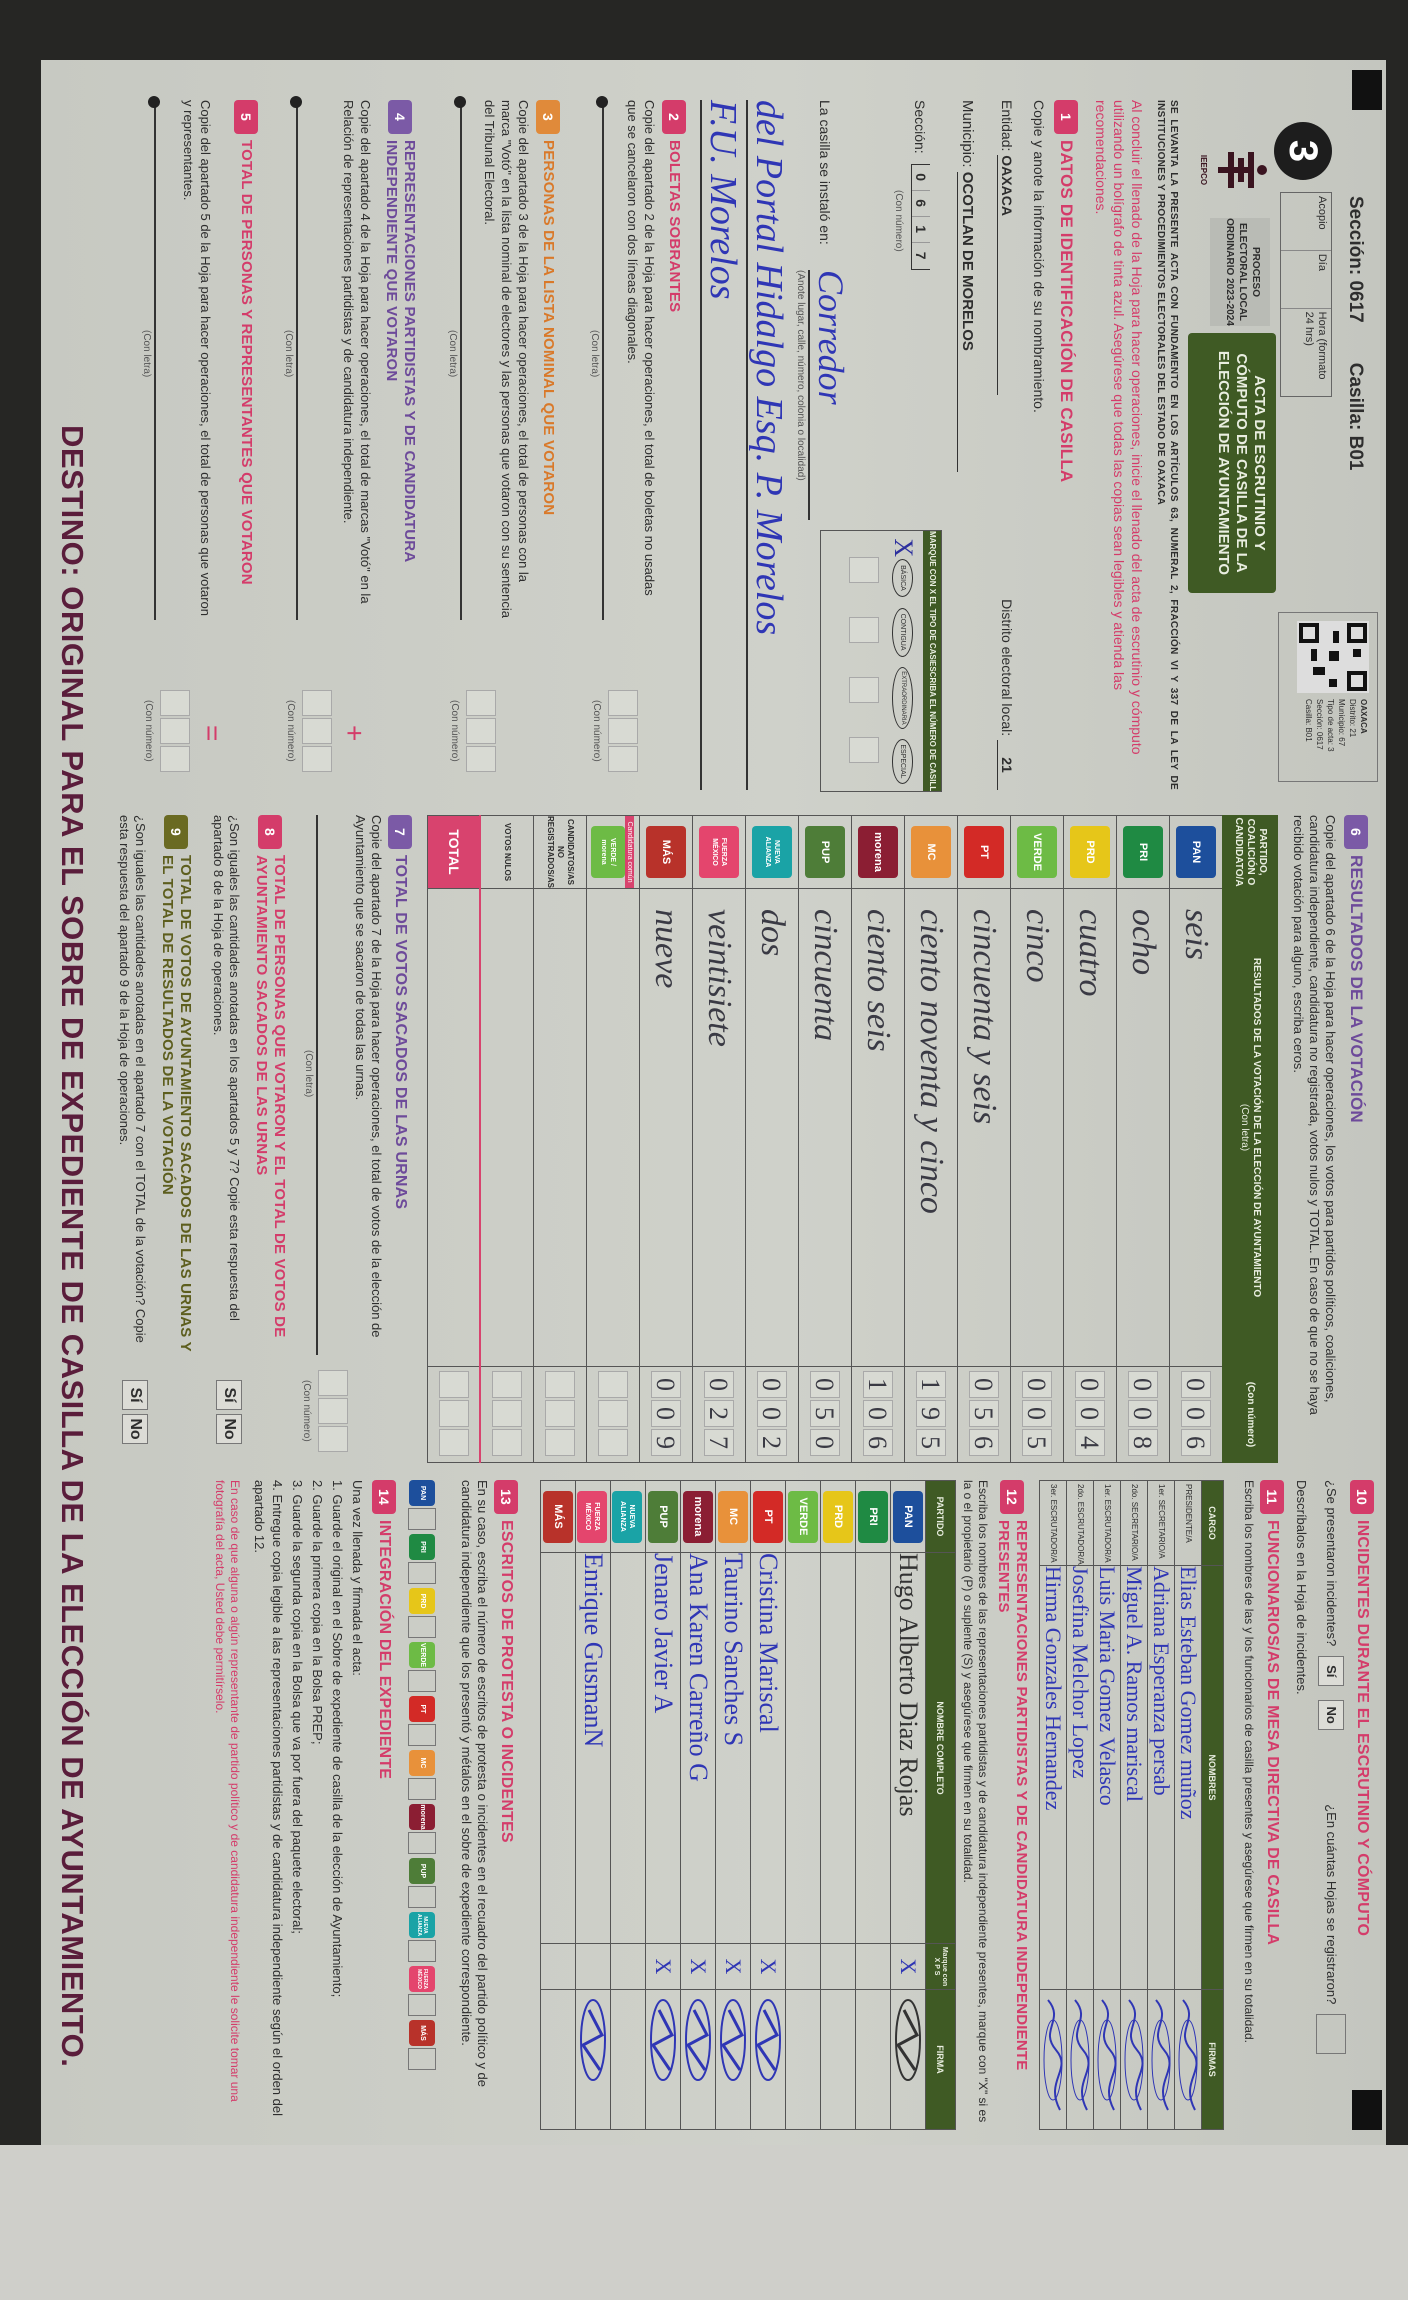  What do you see at coordinates (825, 975) in the screenshot?
I see `votes-in-words: cincuenta` at bounding box center [825, 975].